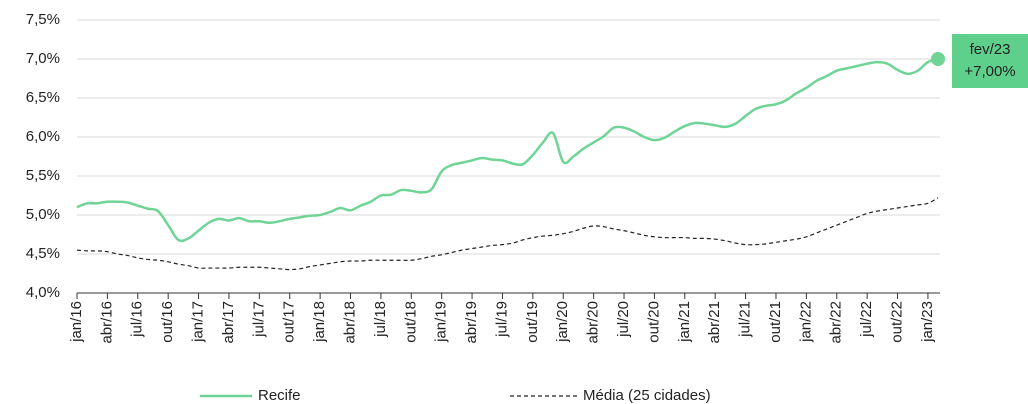  Describe the element at coordinates (989, 71) in the screenshot. I see `annotation-value: +7,00%` at that location.